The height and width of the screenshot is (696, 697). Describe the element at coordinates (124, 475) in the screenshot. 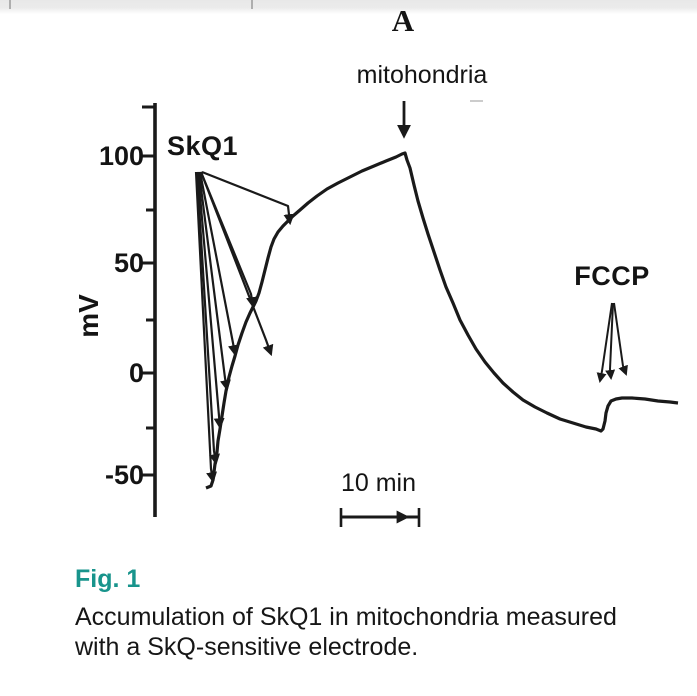

I see `y-tick-label-minus50: -50` at that location.